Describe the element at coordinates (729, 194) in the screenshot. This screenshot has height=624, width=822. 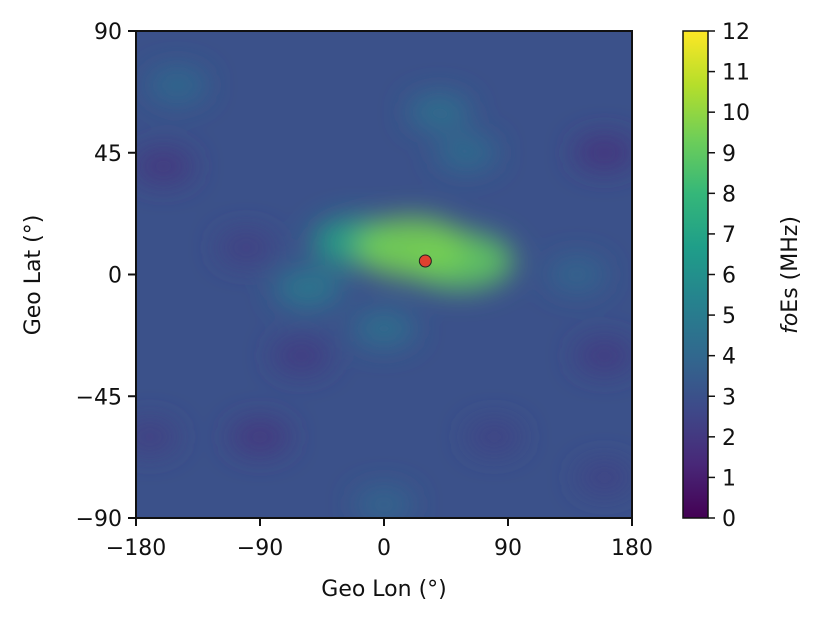
I see `colorbar-tick-label: 8` at that location.